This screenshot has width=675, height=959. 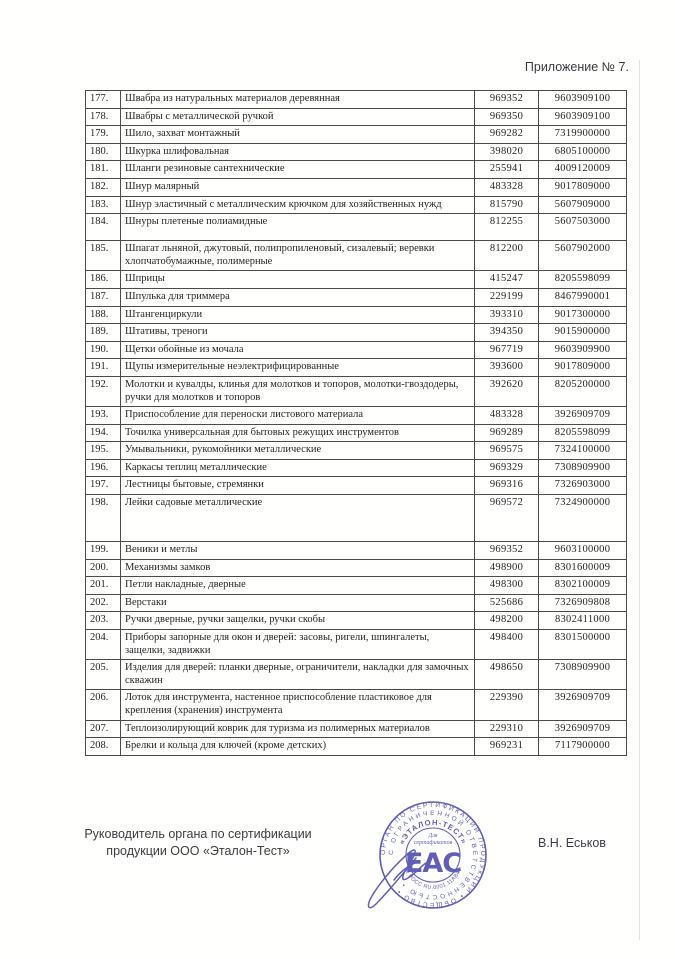 I want to click on product-name: Шкурка шлифовальная, so click(x=297, y=152).